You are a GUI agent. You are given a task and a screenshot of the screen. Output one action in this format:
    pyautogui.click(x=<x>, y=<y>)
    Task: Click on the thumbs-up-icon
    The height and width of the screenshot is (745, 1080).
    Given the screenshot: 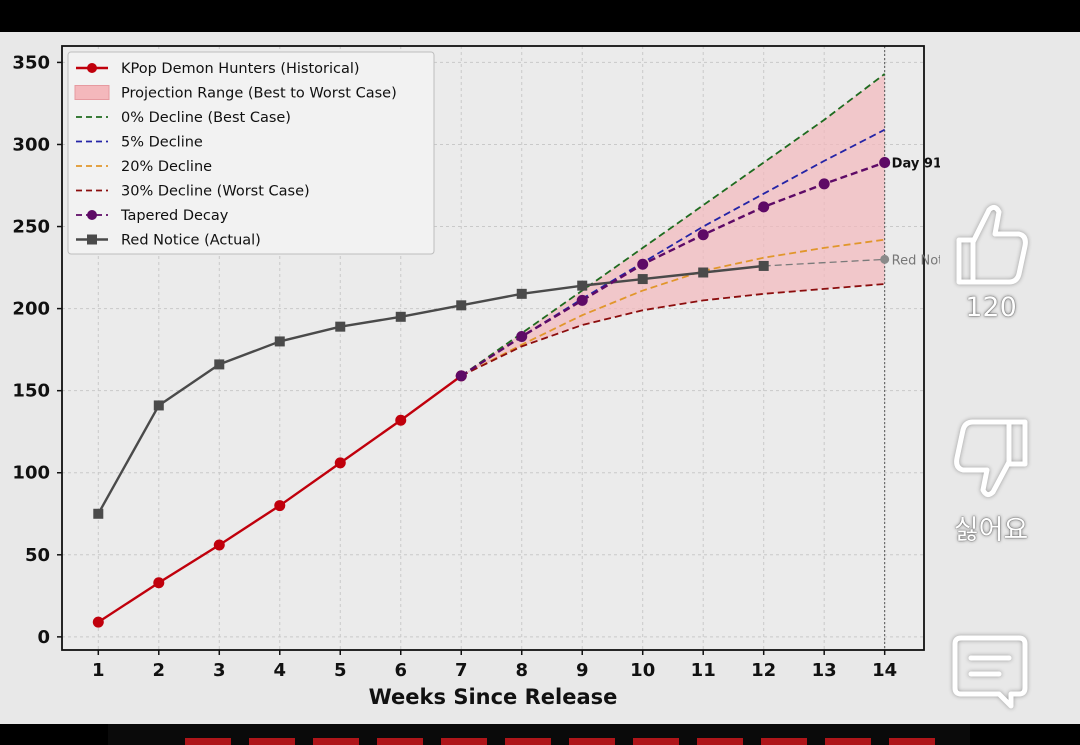 What is the action you would take?
    pyautogui.click(x=991, y=243)
    